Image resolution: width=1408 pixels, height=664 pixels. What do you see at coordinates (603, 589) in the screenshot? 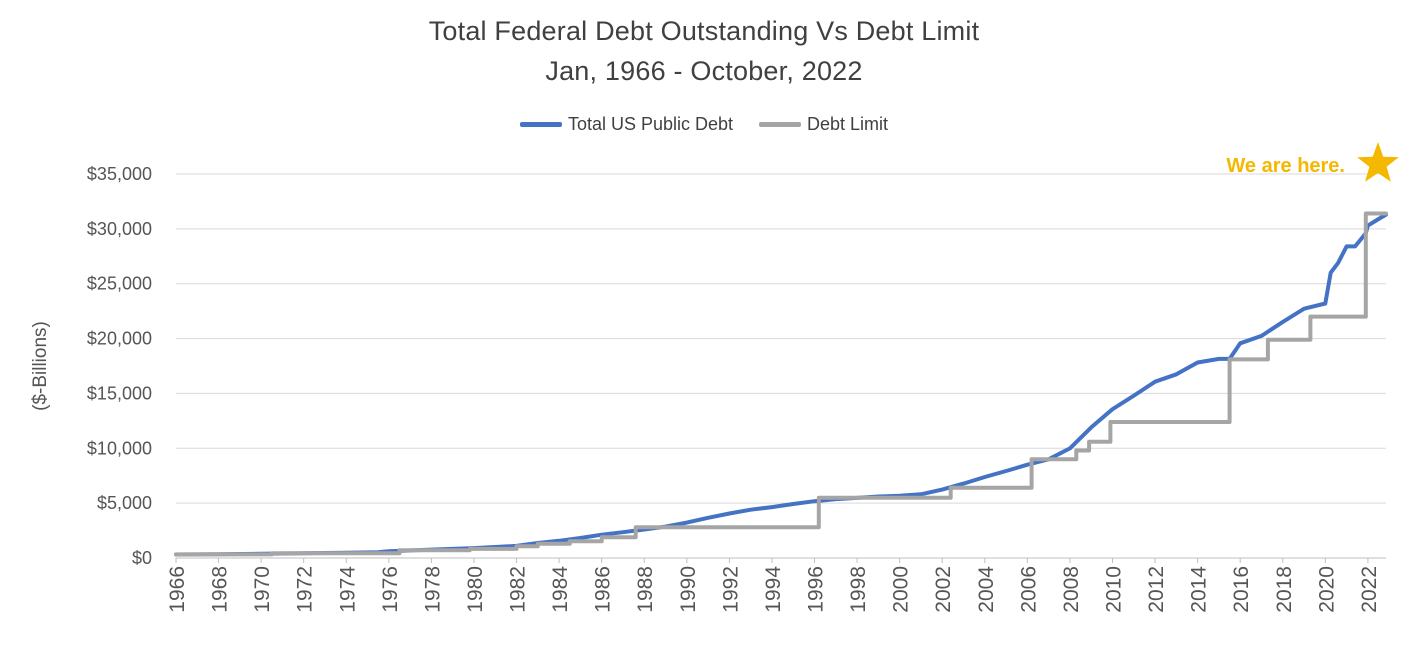
I see `x-tick-label: 1986` at bounding box center [603, 589].